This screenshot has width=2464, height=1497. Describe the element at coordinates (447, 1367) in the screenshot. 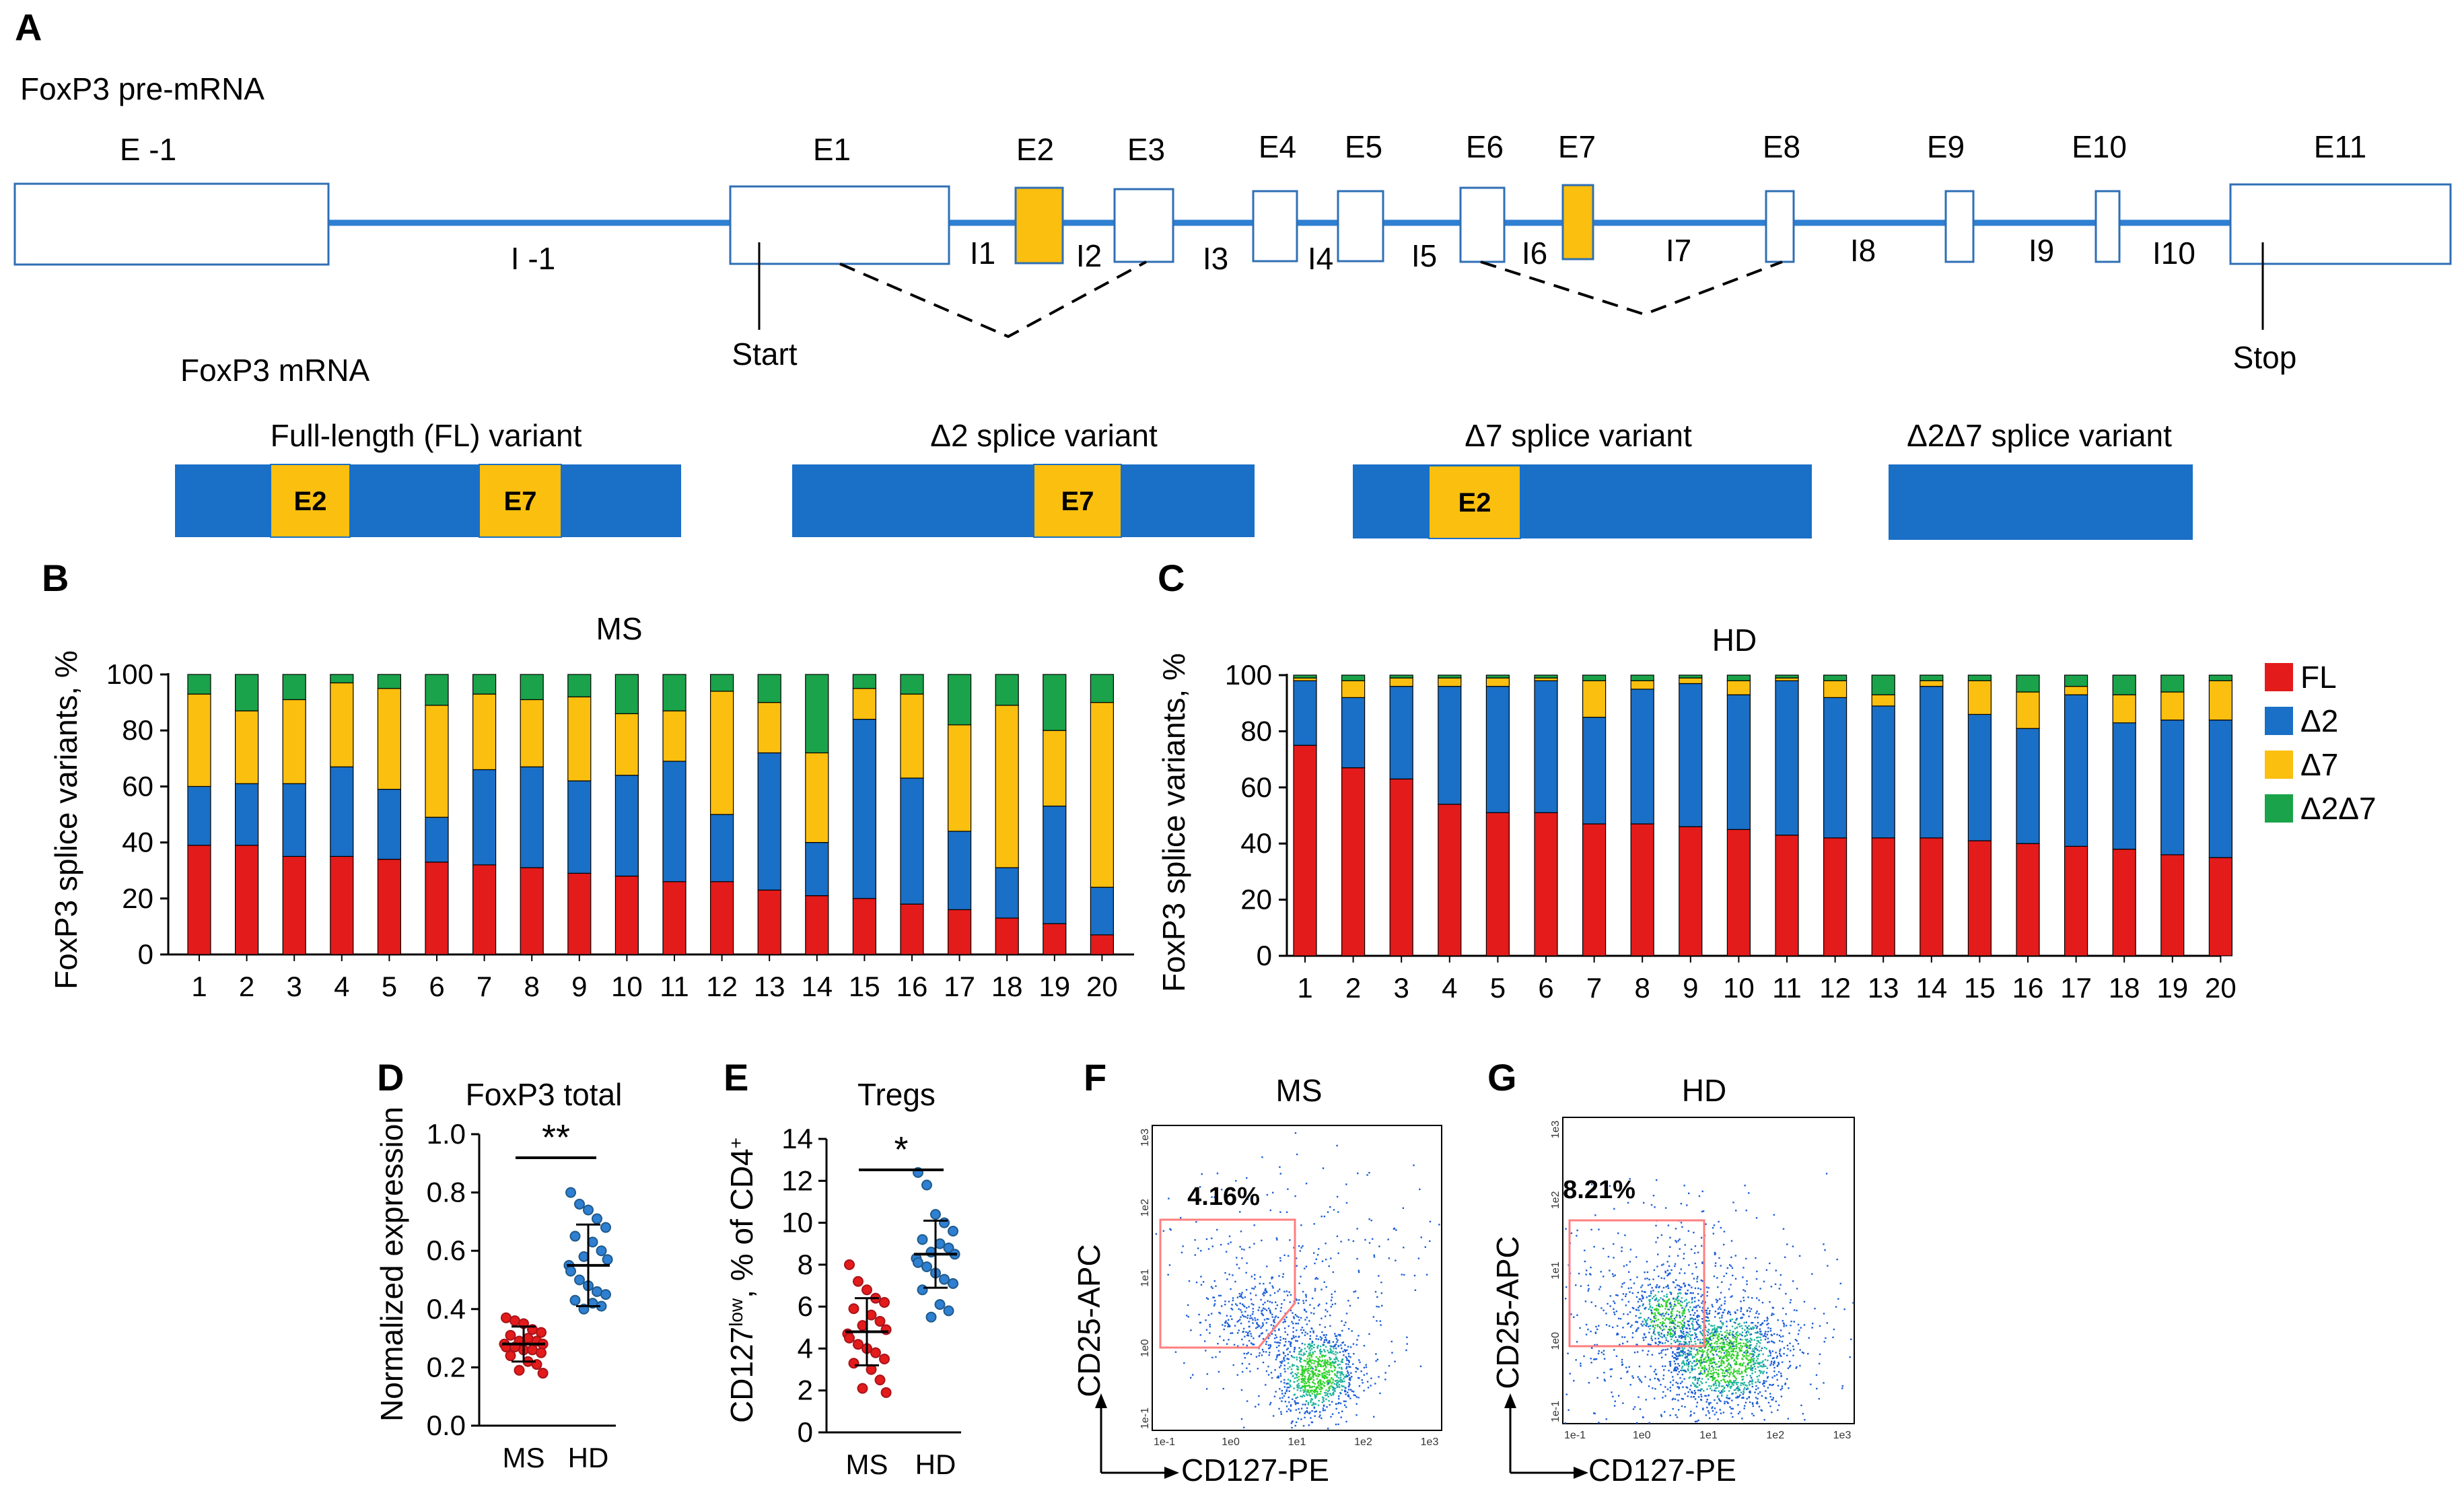

I see `chartD-ytick-label: 0.2` at that location.